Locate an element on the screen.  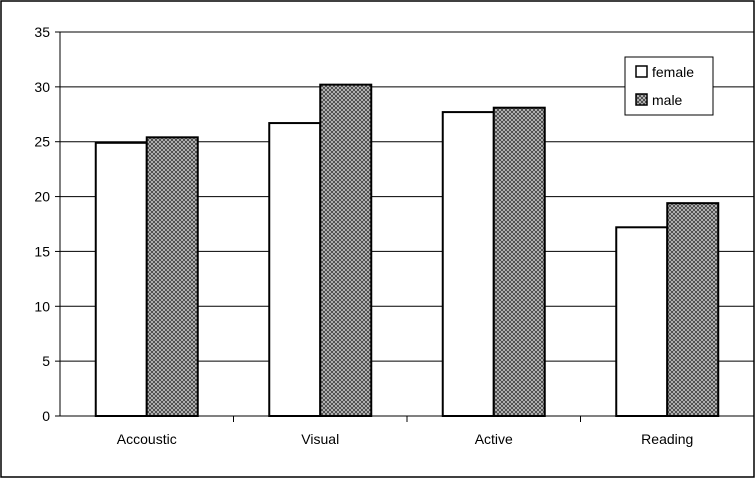
legend-swatch-male is located at coordinates (641, 99).